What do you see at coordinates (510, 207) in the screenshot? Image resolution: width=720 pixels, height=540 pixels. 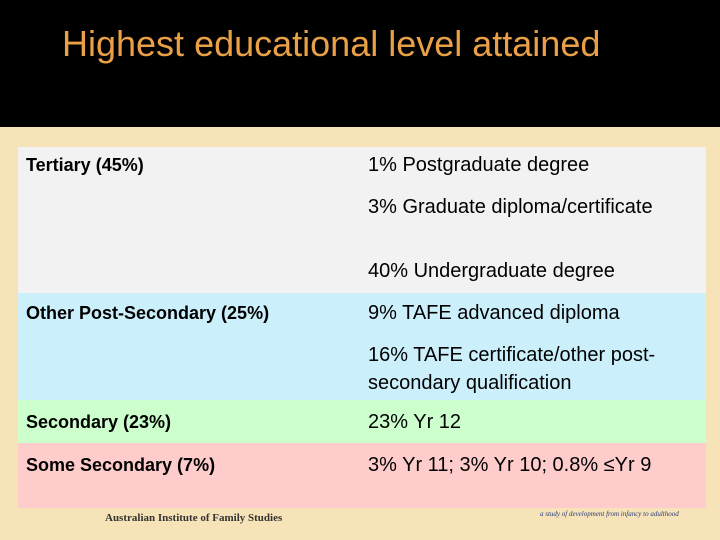 I see `row-item: 3% Graduate diploma/certificate` at bounding box center [510, 207].